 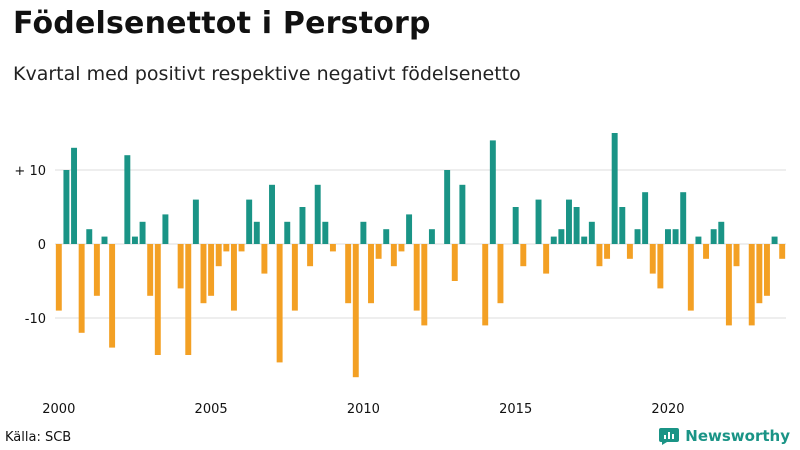 What do you see at coordinates (222, 23) in the screenshot?
I see `chart-title: Födelsenettot i Perstorp` at bounding box center [222, 23].